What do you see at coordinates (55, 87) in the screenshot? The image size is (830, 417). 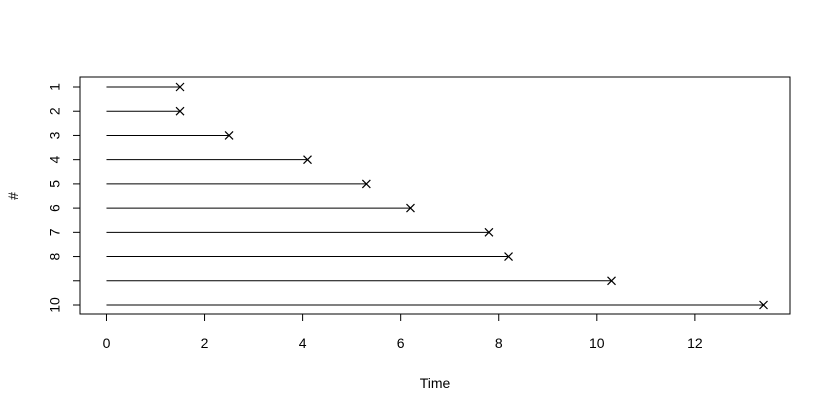 I see `y-tick-label: 1` at bounding box center [55, 87].